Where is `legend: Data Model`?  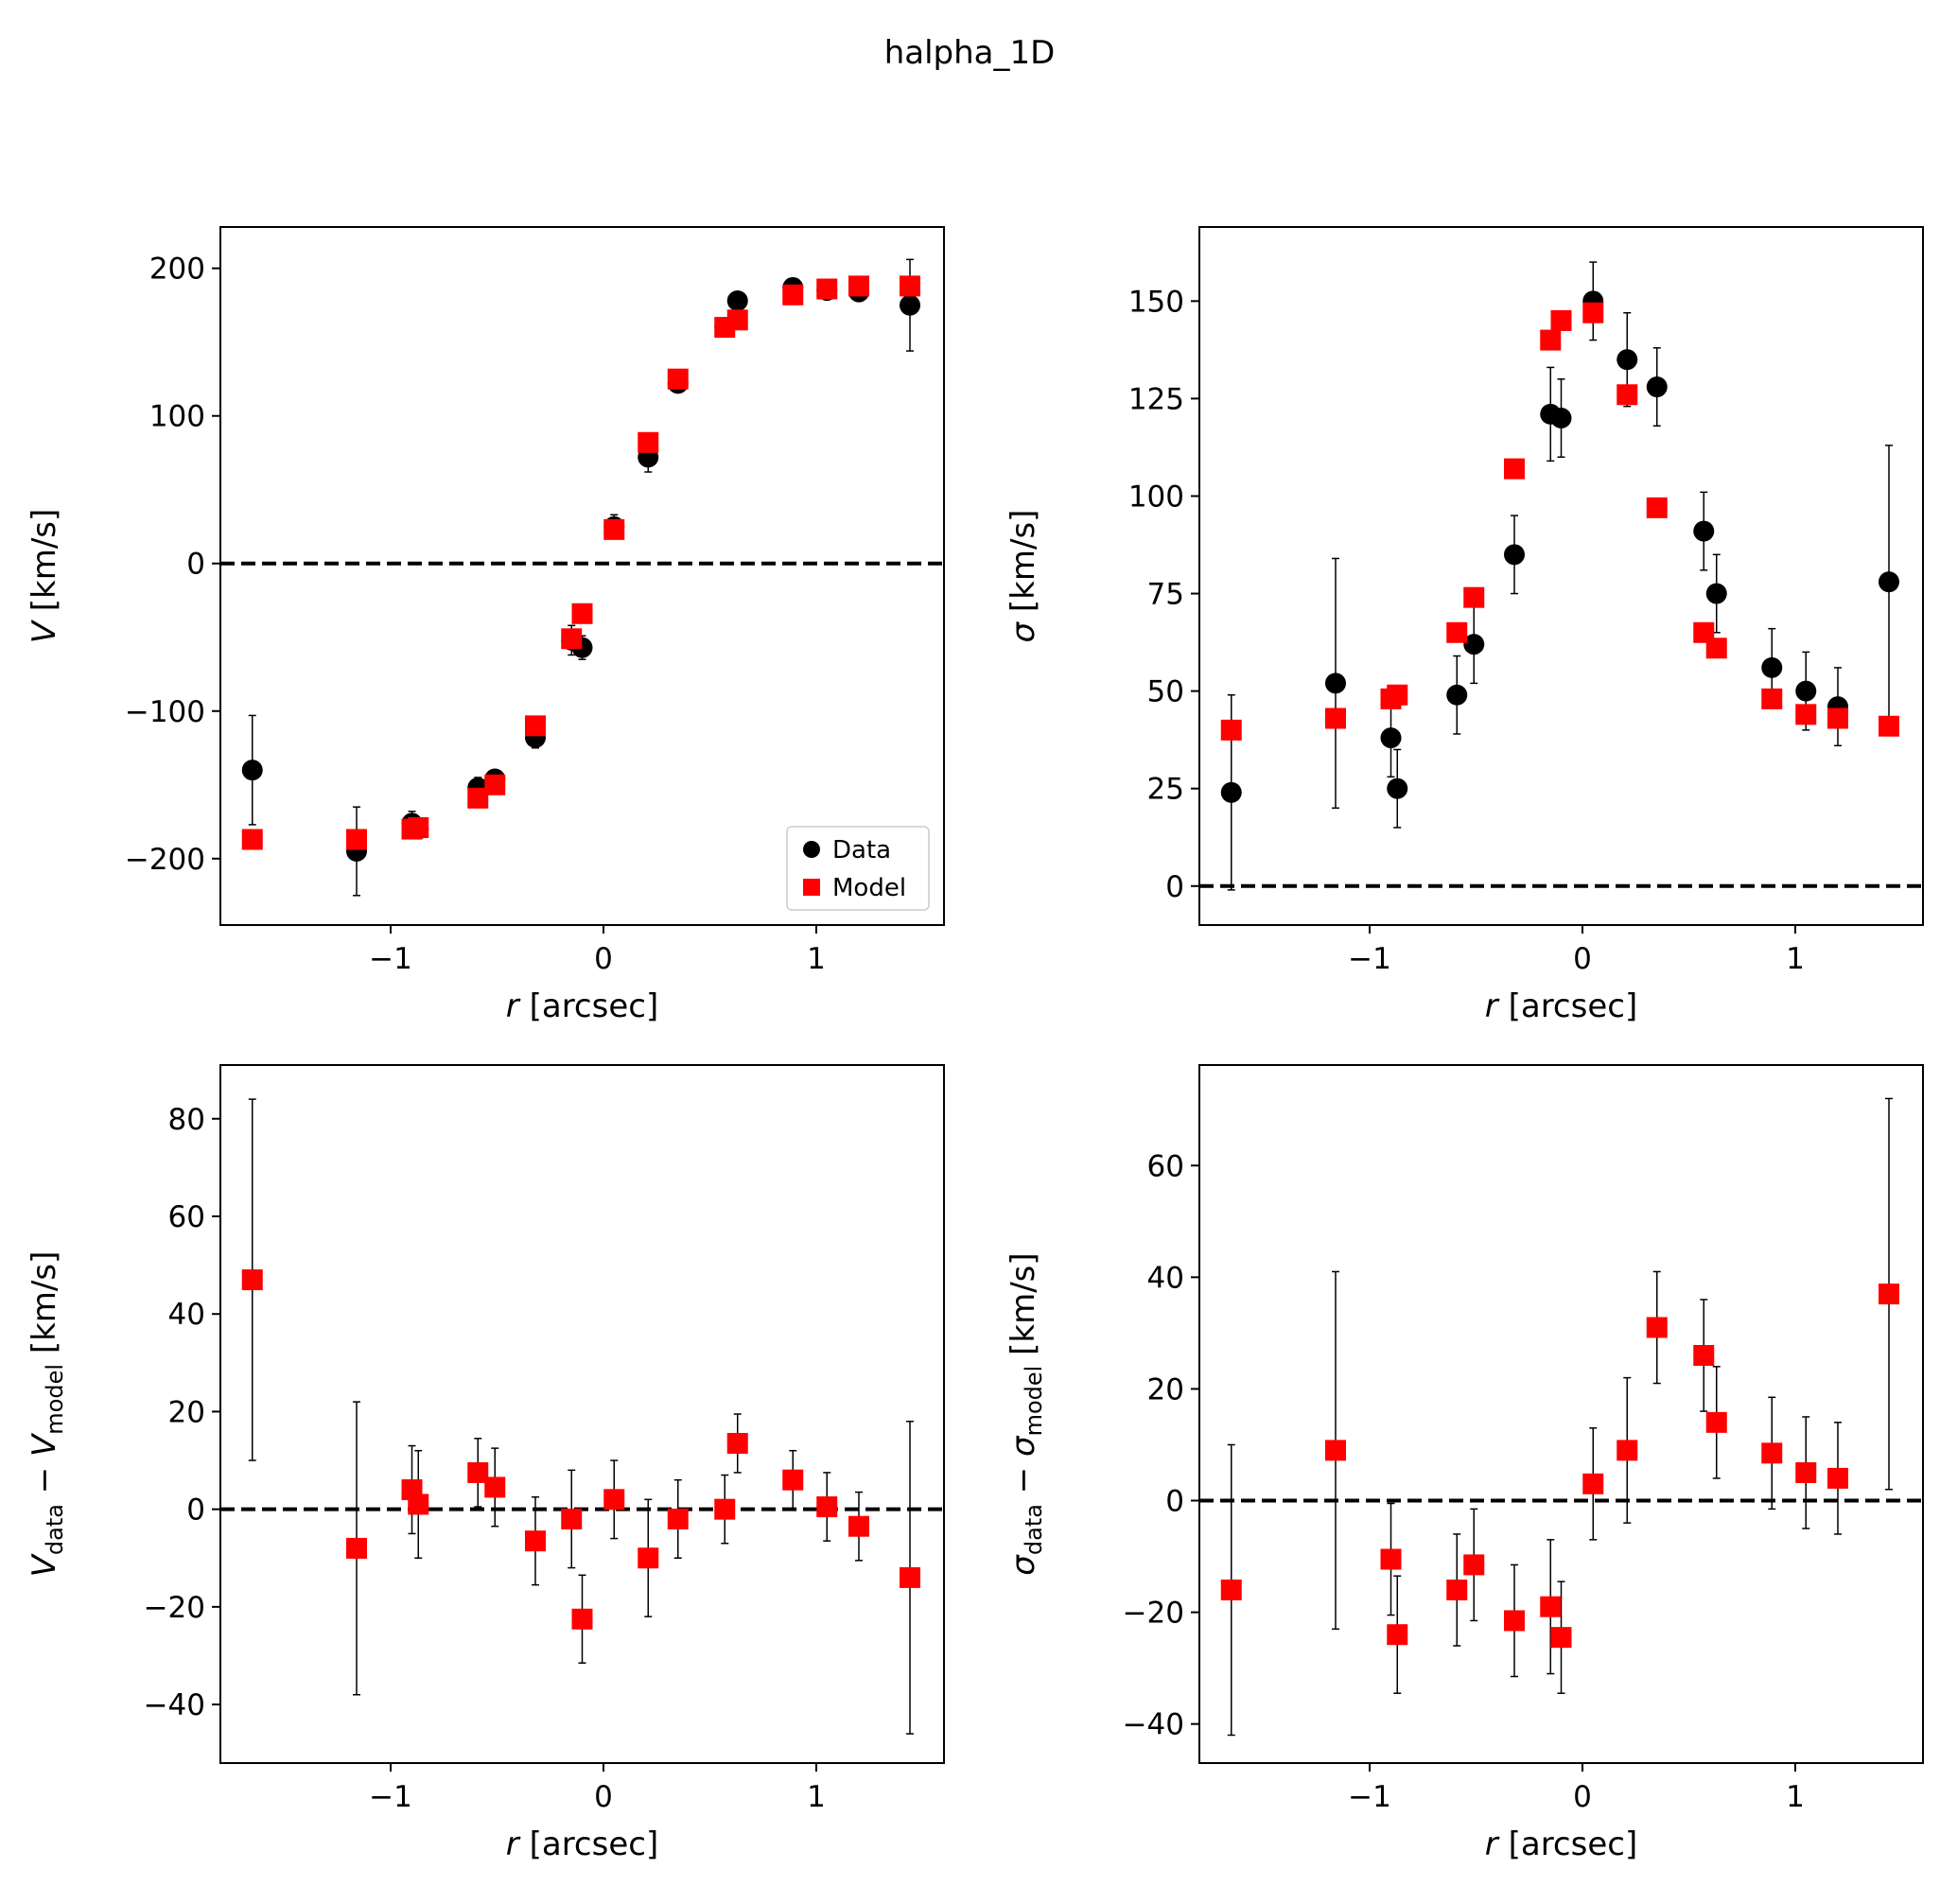 legend: Data Model is located at coordinates (858, 869).